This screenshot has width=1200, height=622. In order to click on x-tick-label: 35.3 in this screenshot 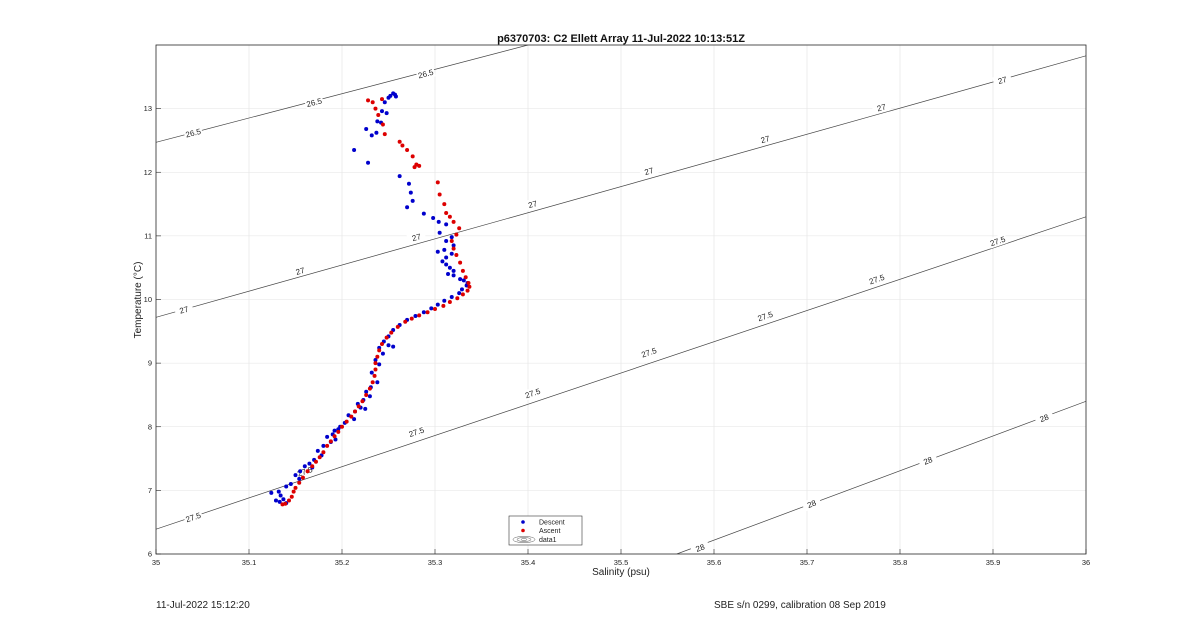, I will do `click(435, 562)`.